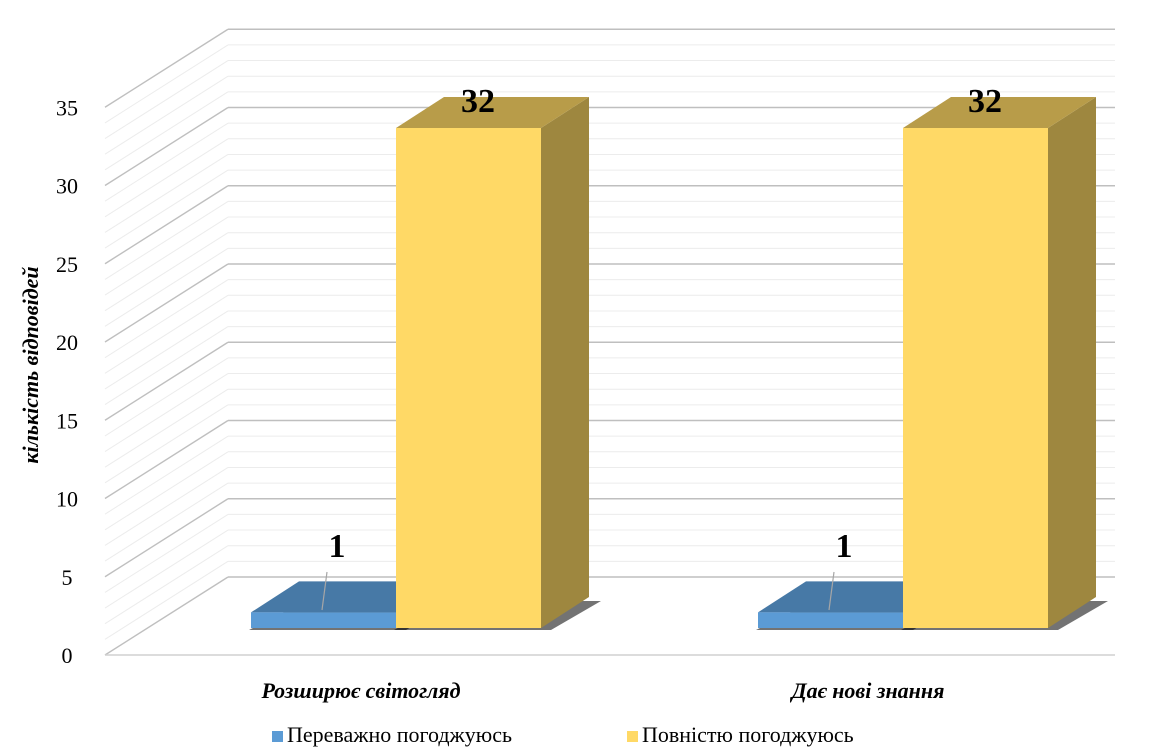 The height and width of the screenshot is (749, 1173). What do you see at coordinates (67, 420) in the screenshot?
I see `y-tick-label: 15` at bounding box center [67, 420].